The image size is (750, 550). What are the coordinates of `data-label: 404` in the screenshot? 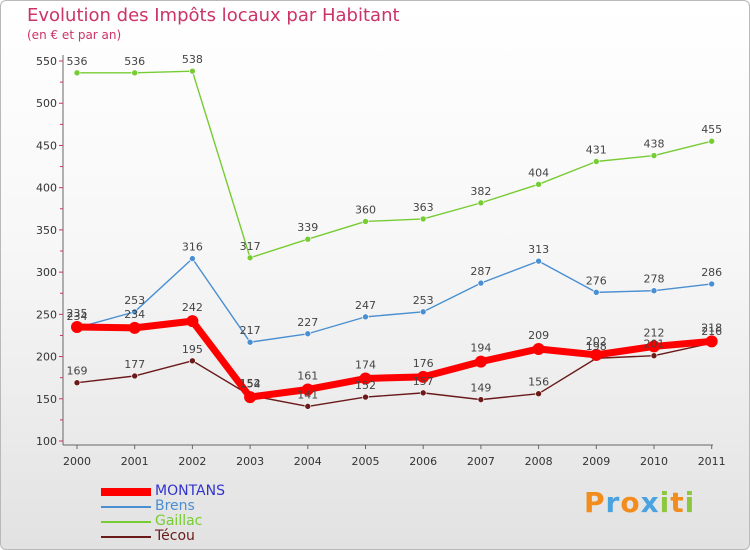 It's located at (538, 172).